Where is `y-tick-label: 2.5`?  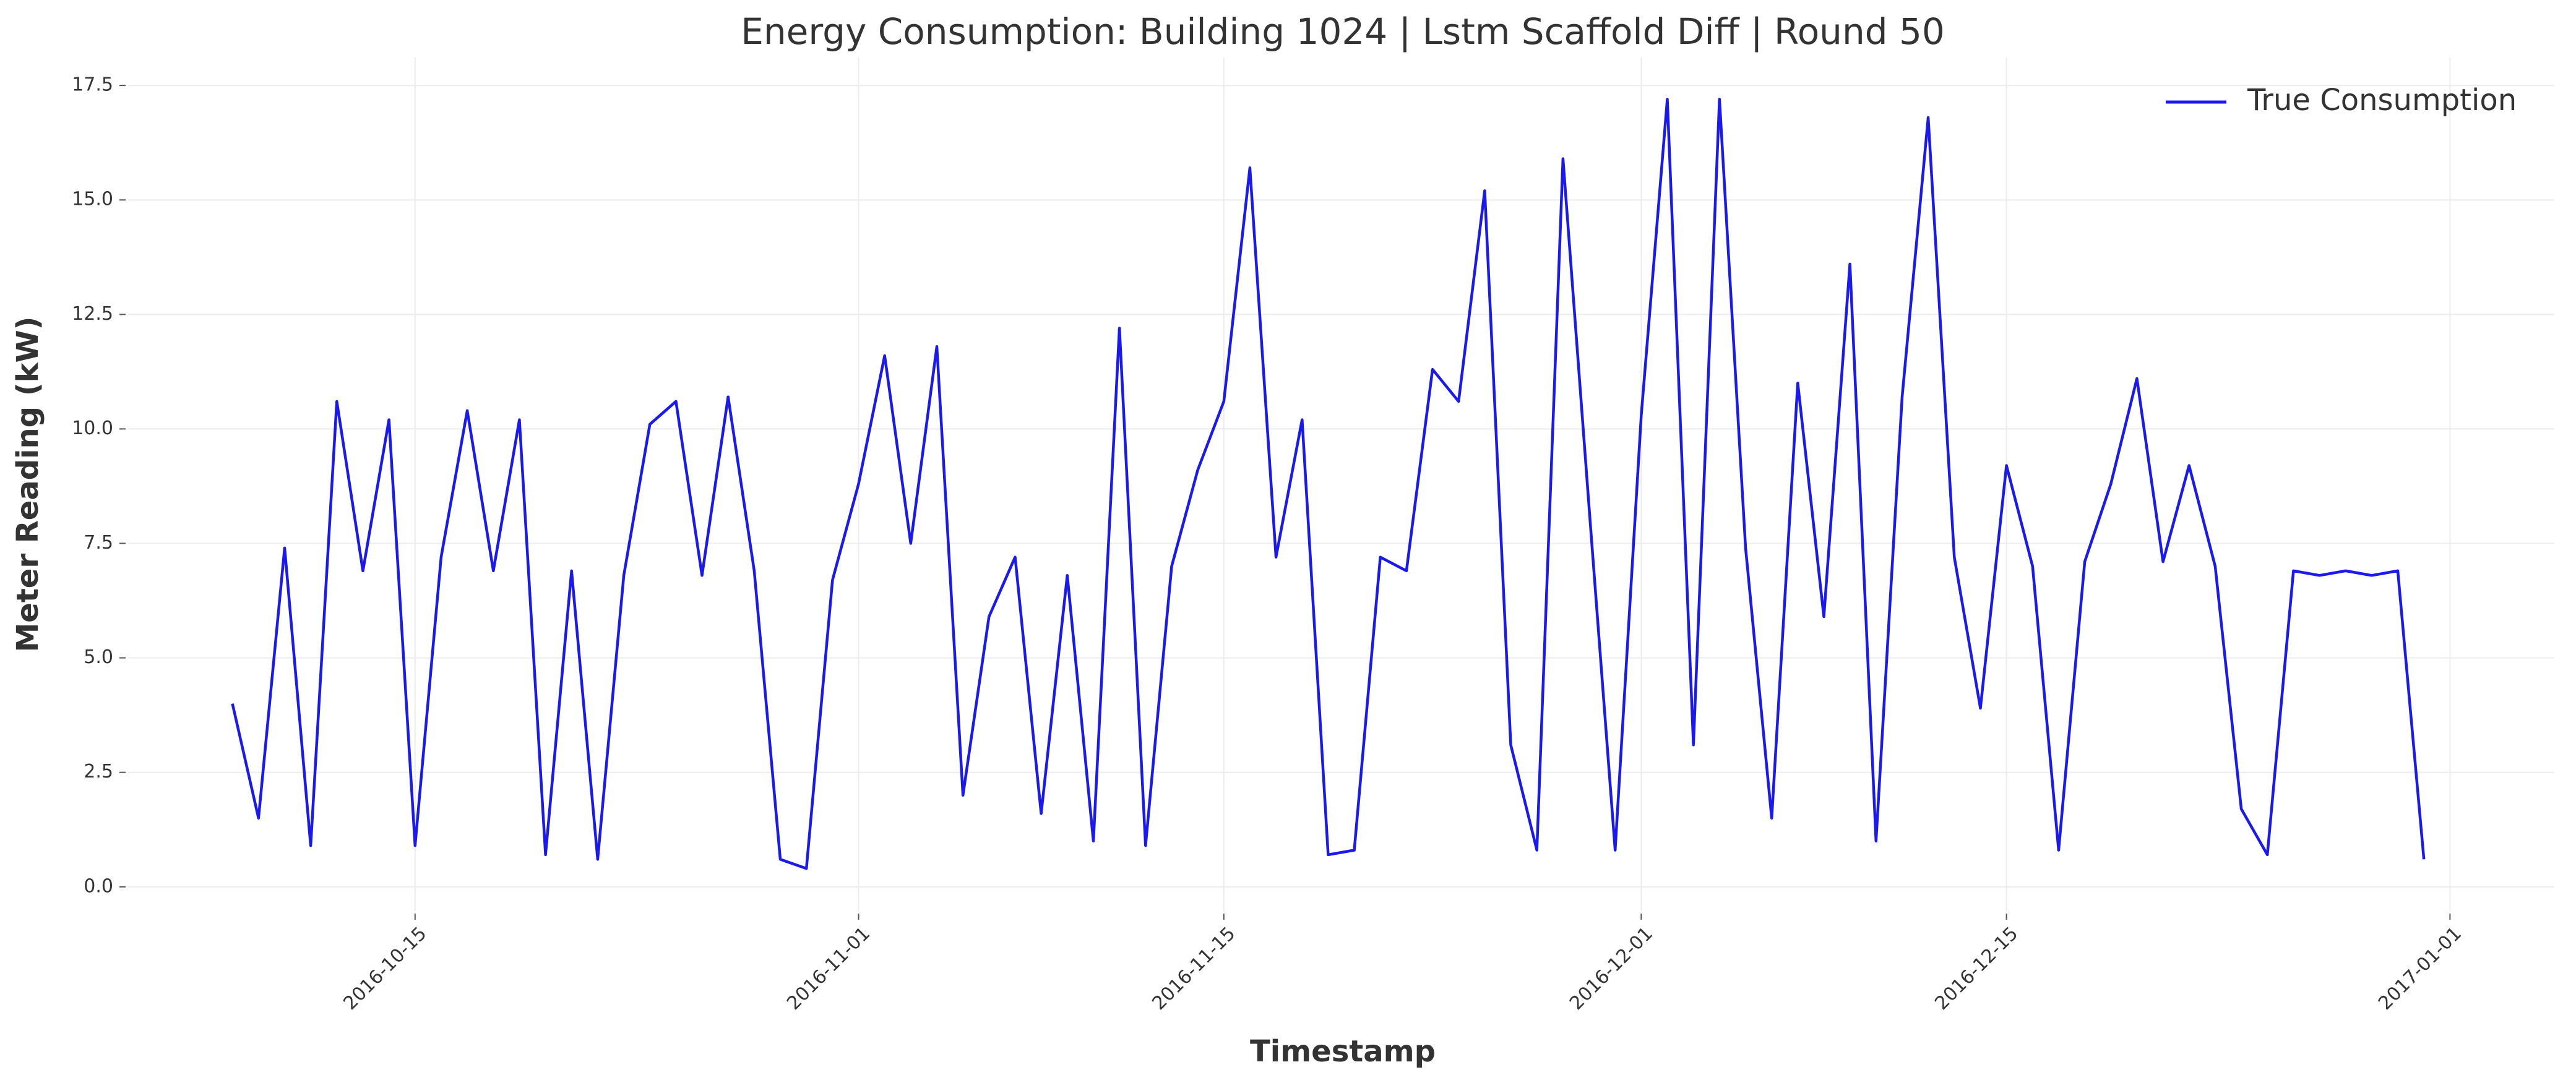 y-tick-label: 2.5 is located at coordinates (98, 771).